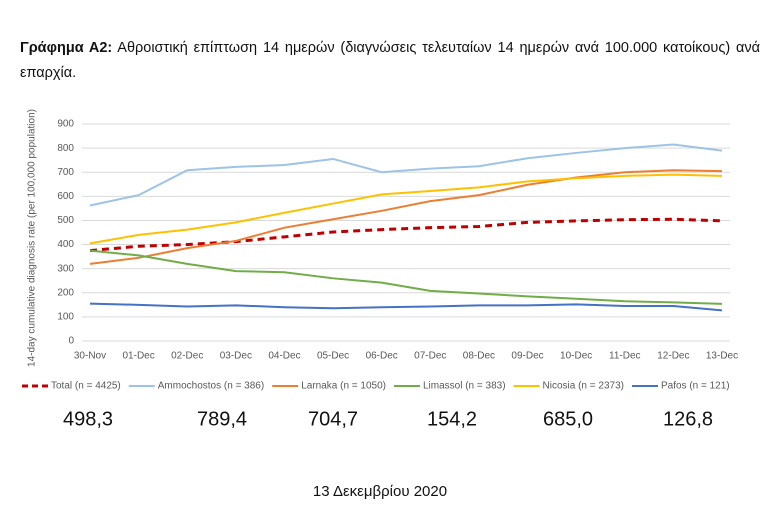 The width and height of the screenshot is (780, 516). What do you see at coordinates (695, 386) in the screenshot?
I see `legend-label: Pafos (n = 121)` at bounding box center [695, 386].